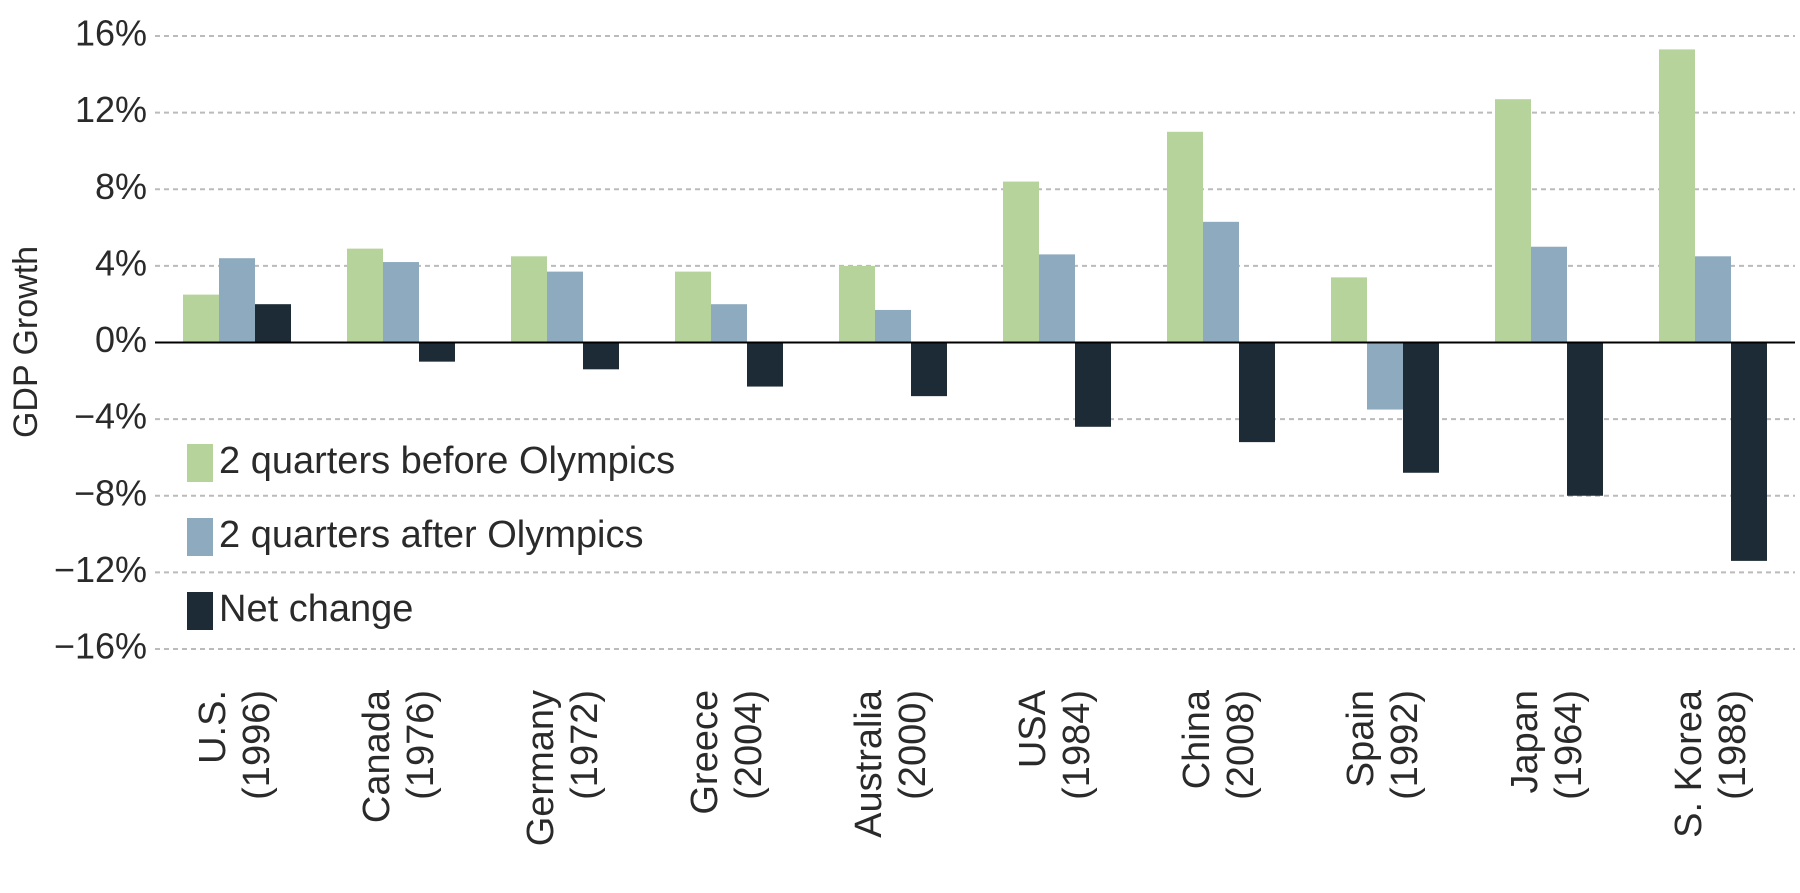  I want to click on x-tick-label: S. Korea(1988), so click(1711, 763).